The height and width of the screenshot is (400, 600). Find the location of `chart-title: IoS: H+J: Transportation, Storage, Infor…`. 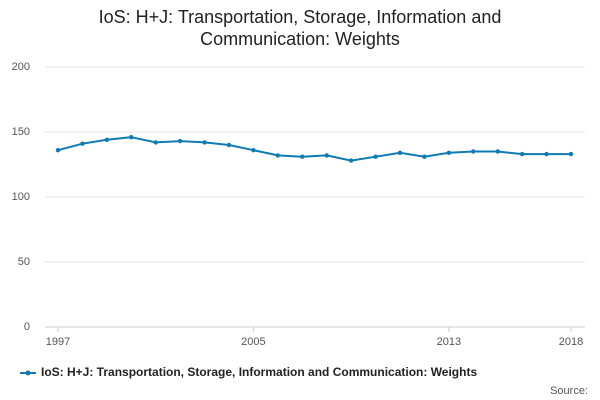

chart-title: IoS: H+J: Transportation, Storage, Infor… is located at coordinates (300, 28).